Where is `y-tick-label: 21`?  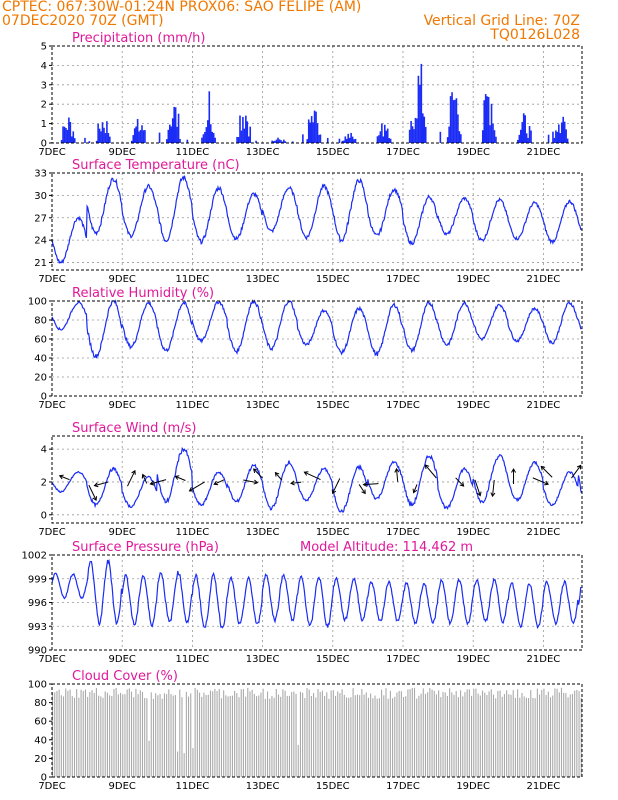
y-tick-label: 21 is located at coordinates (40, 263).